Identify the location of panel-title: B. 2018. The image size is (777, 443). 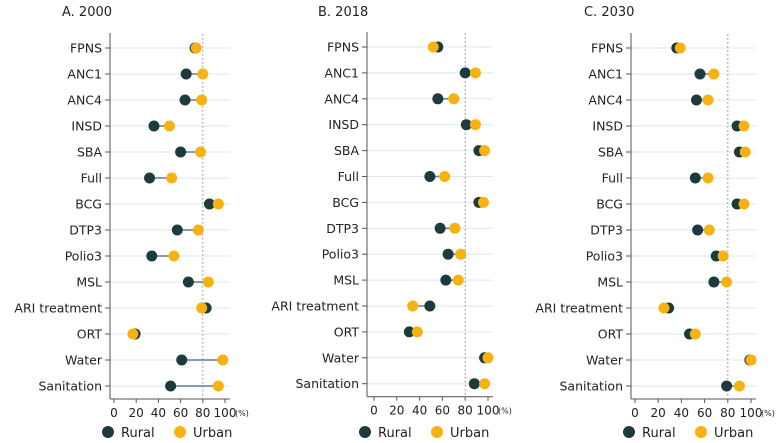
(343, 12).